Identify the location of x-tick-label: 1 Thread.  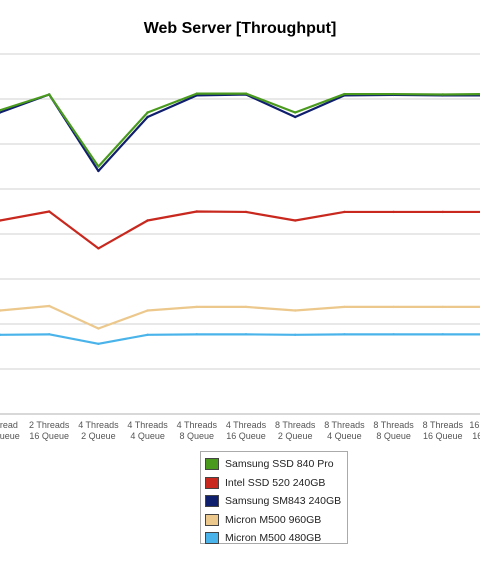
(9, 425).